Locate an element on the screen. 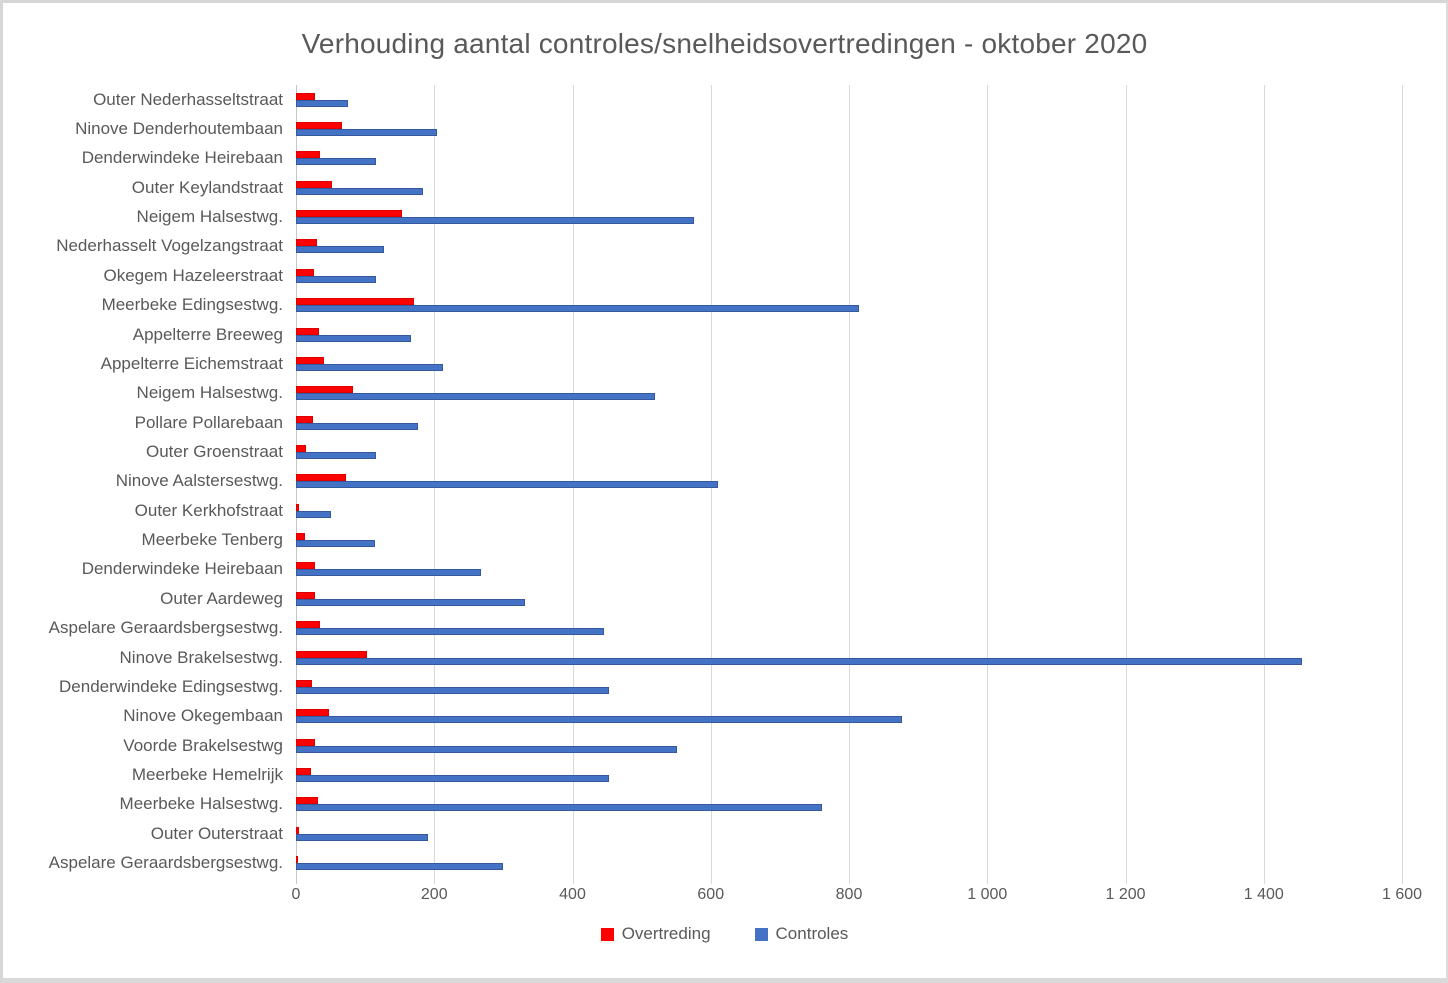 This screenshot has width=1448, height=983. legend-item-overtreding: Overtreding is located at coordinates (655, 934).